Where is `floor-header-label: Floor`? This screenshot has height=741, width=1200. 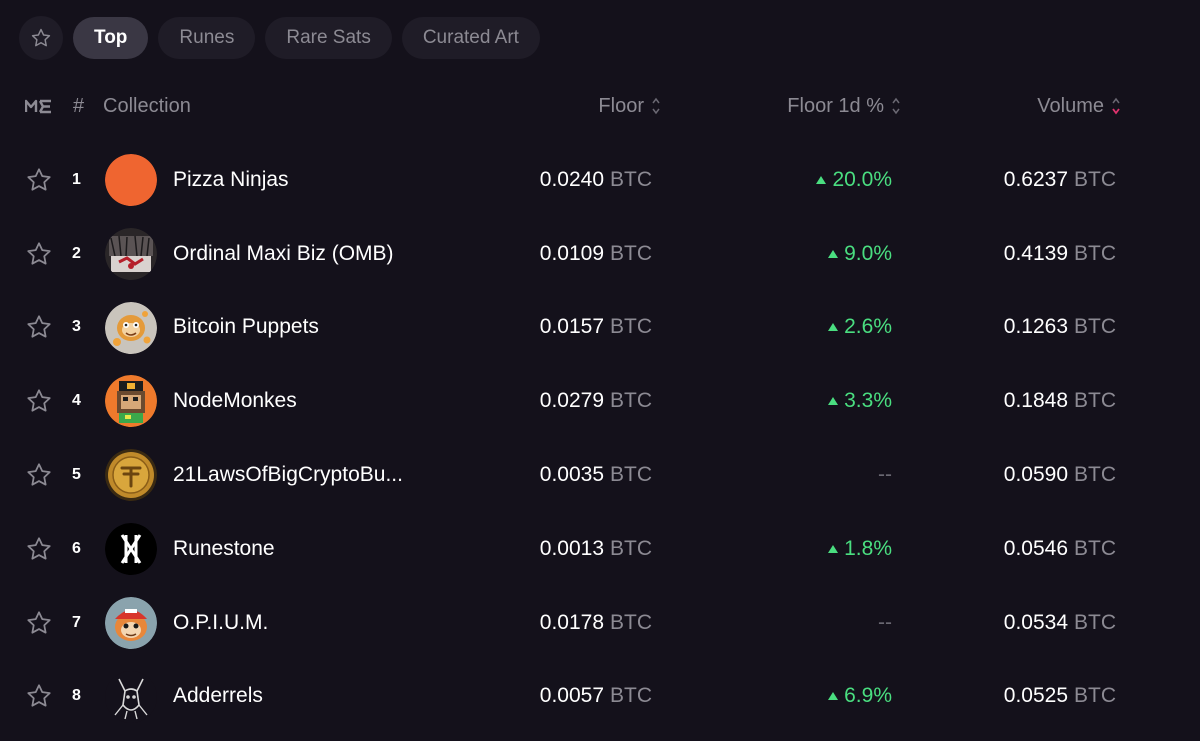 floor-header-label: Floor is located at coordinates (621, 105).